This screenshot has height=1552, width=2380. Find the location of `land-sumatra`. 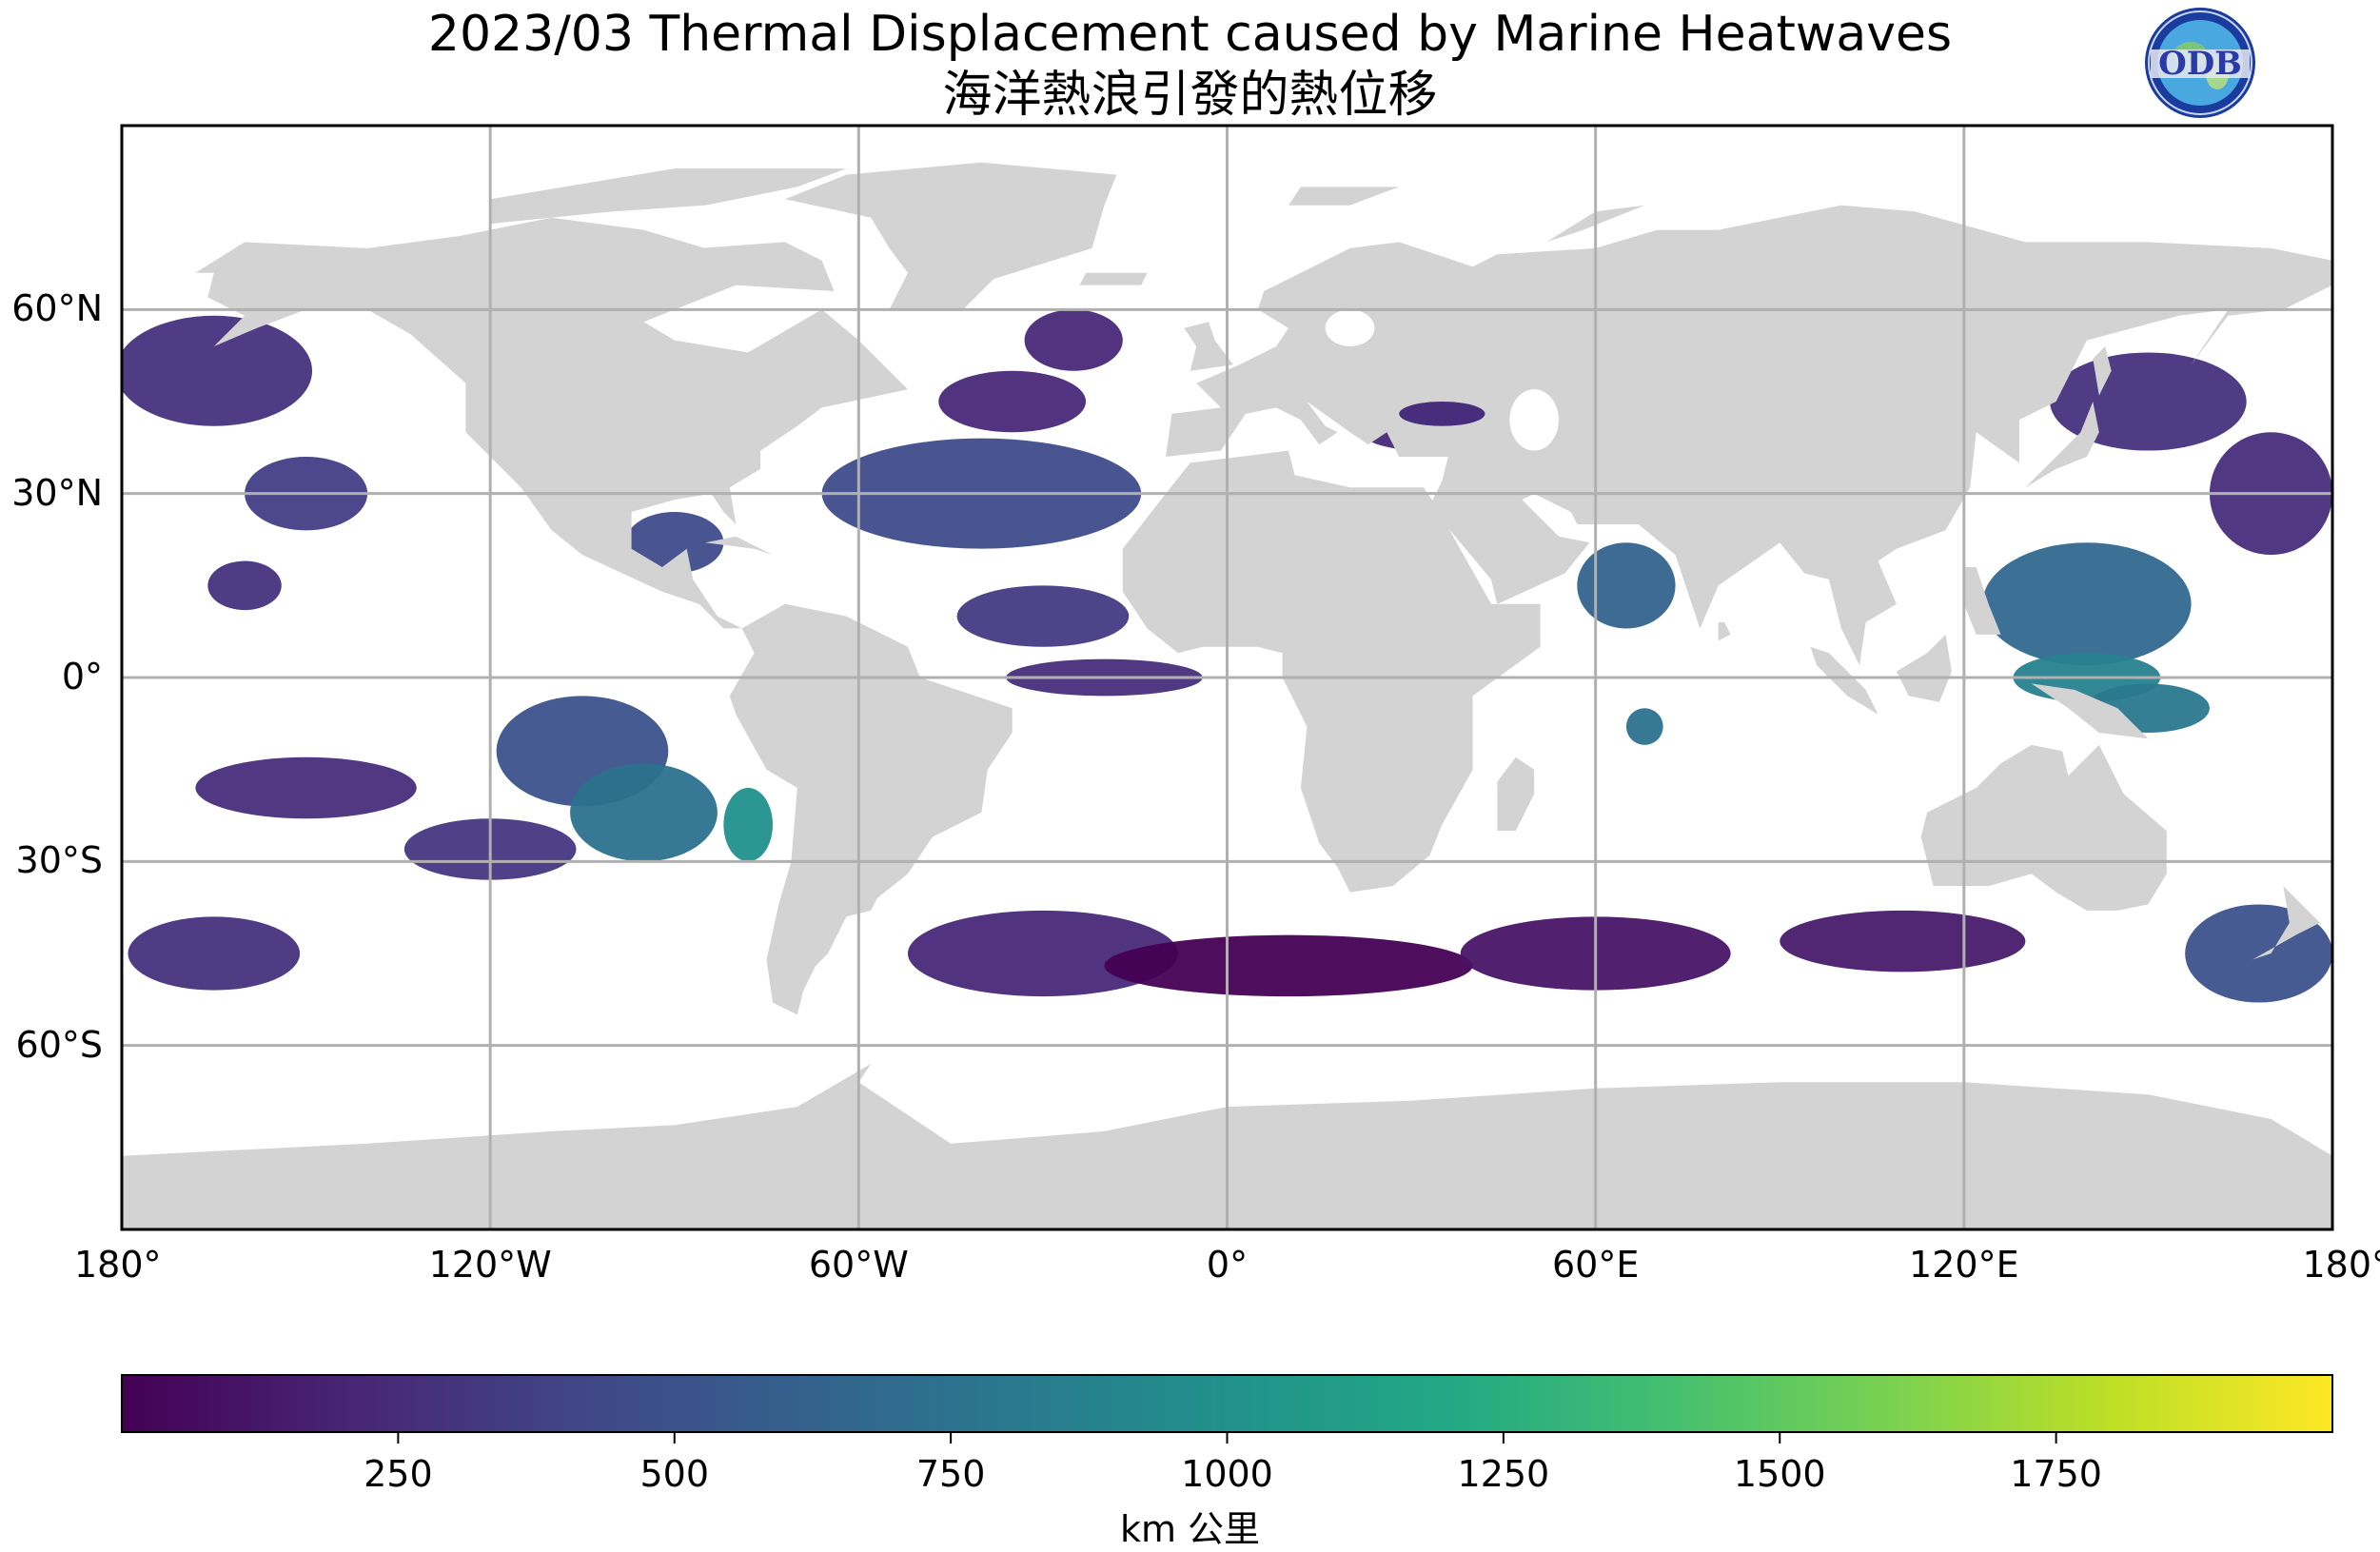

land-sumatra is located at coordinates (1844, 680).